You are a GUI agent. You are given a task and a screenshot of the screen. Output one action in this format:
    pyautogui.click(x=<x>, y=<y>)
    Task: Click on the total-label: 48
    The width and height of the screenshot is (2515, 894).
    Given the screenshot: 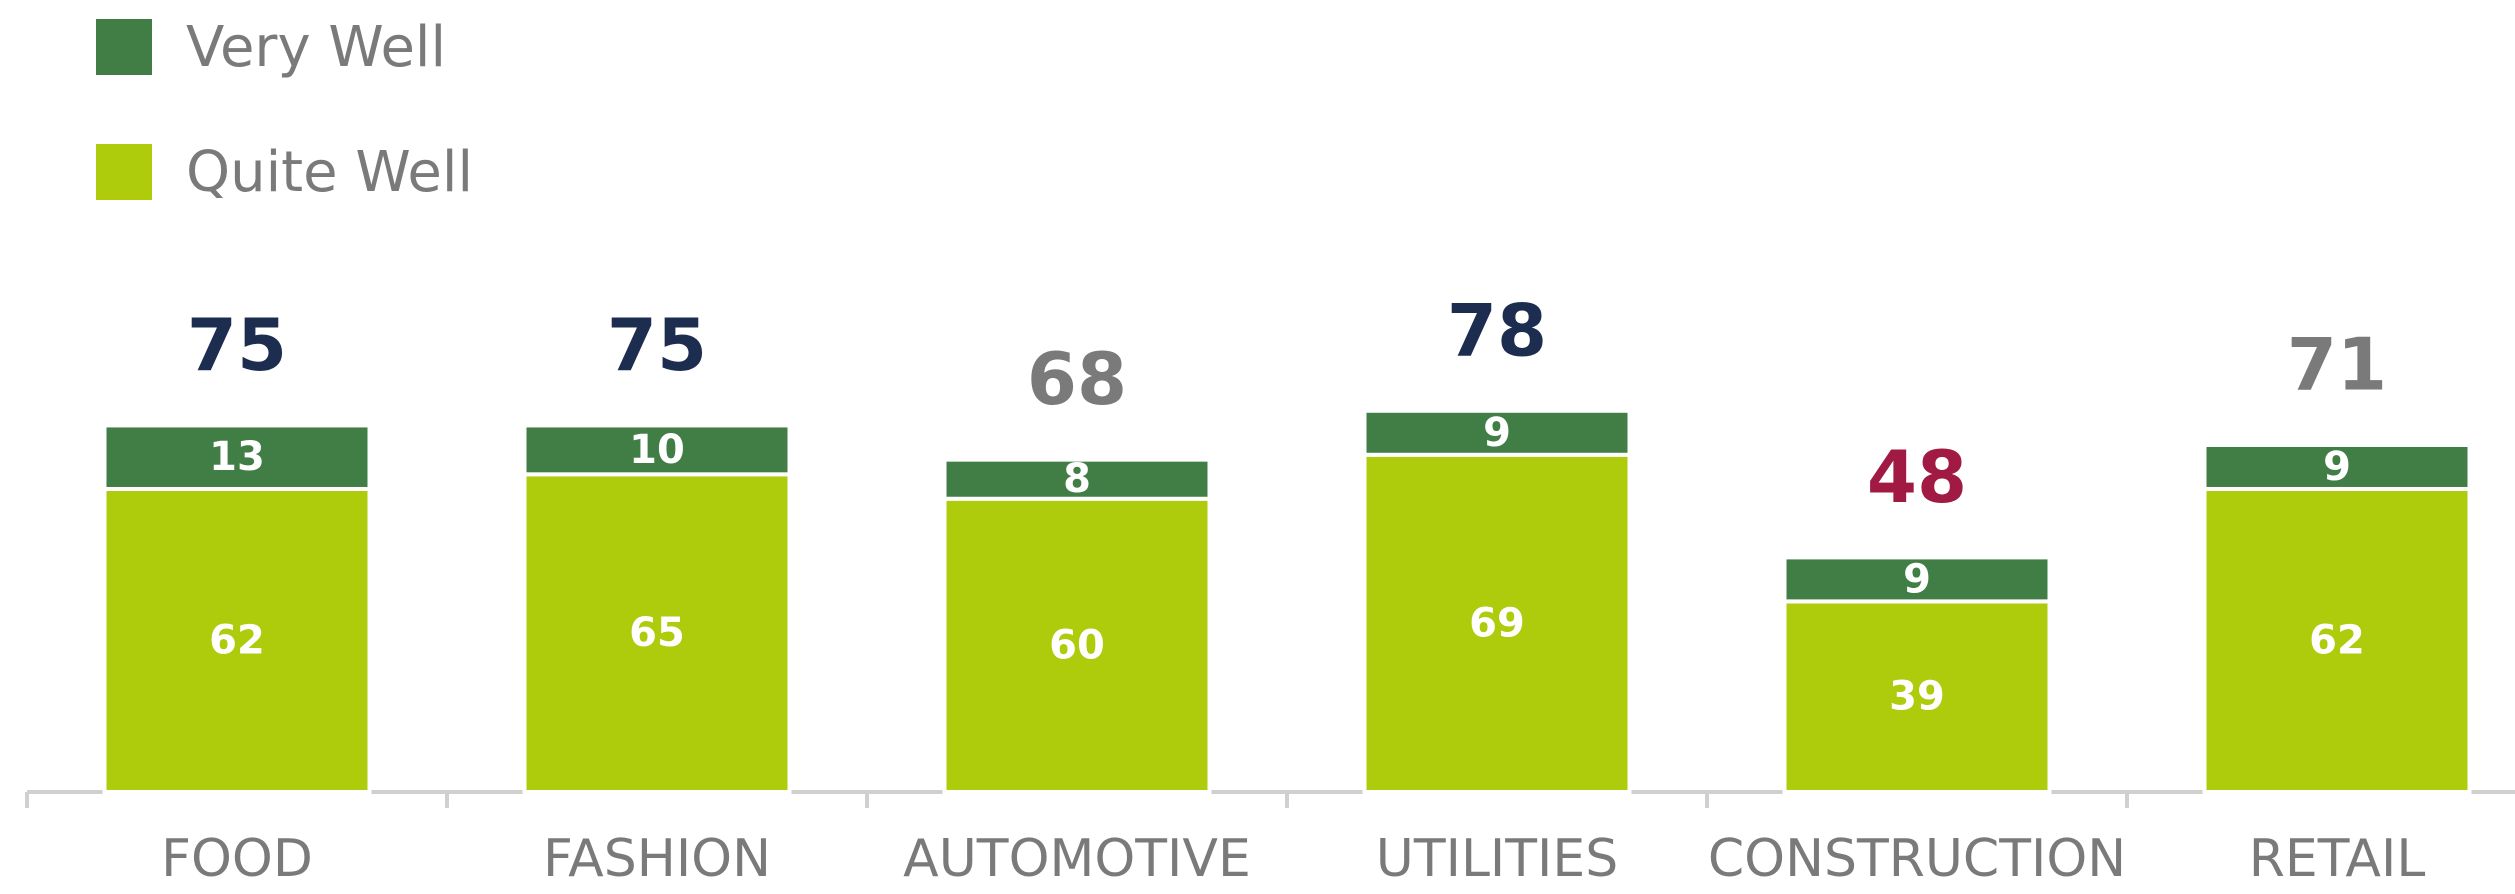 What is the action you would take?
    pyautogui.click(x=1917, y=477)
    